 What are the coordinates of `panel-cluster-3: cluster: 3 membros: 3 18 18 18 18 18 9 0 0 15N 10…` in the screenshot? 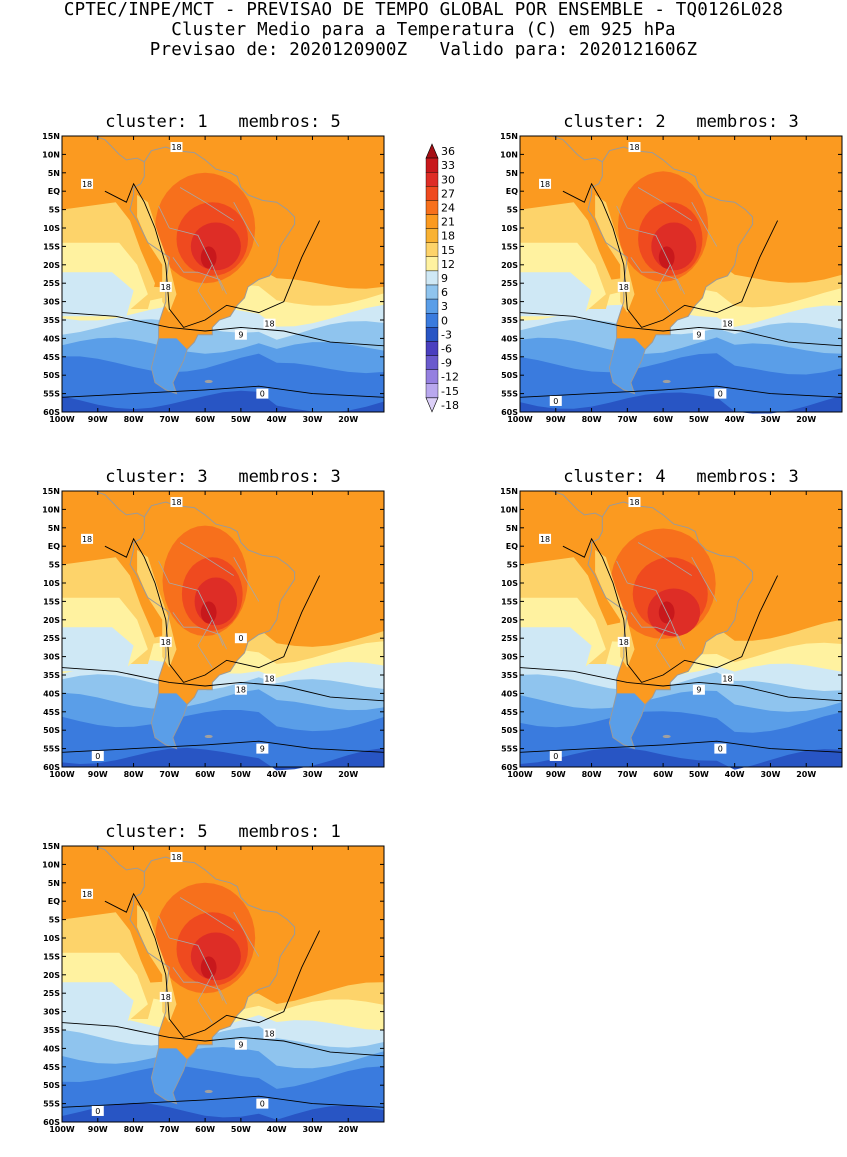 It's located at (213, 623).